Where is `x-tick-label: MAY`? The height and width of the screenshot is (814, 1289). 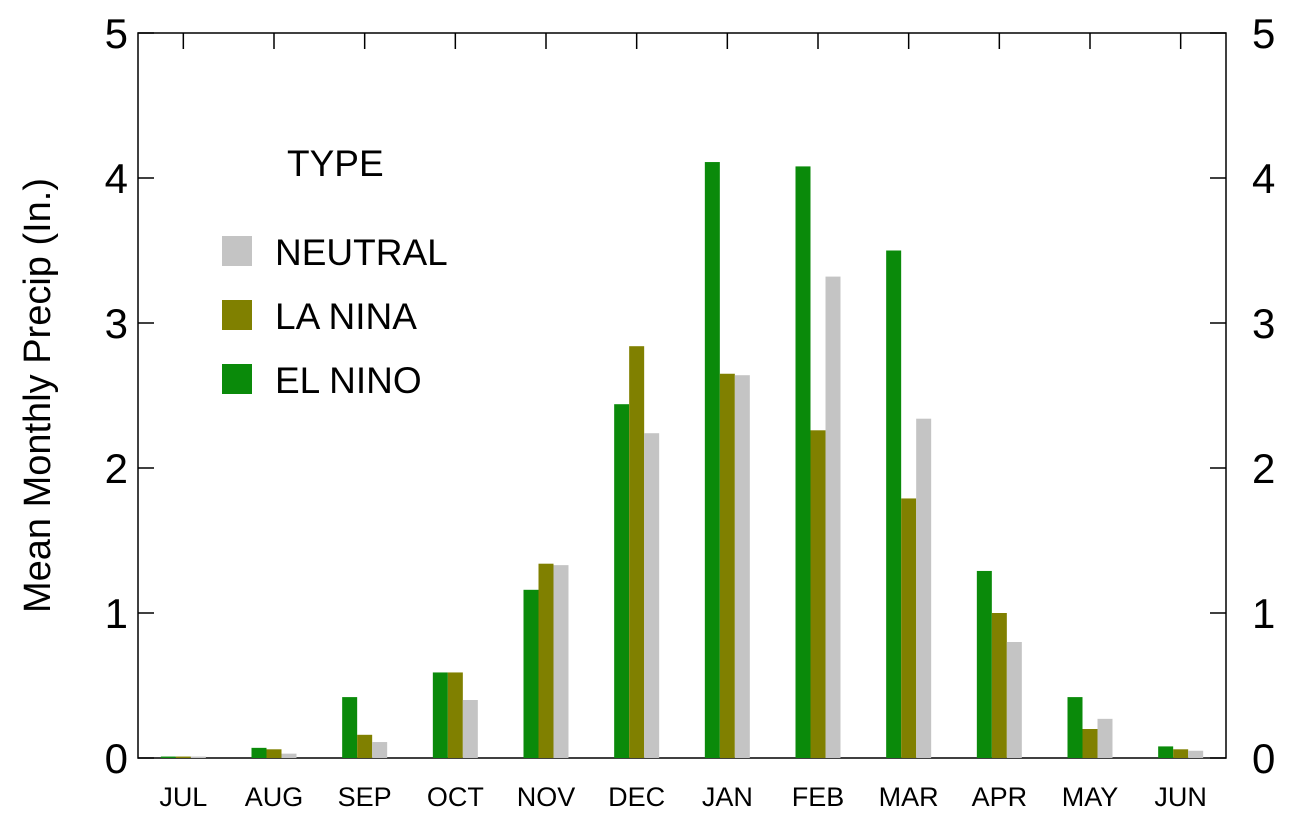
x-tick-label: MAY is located at coordinates (1090, 795).